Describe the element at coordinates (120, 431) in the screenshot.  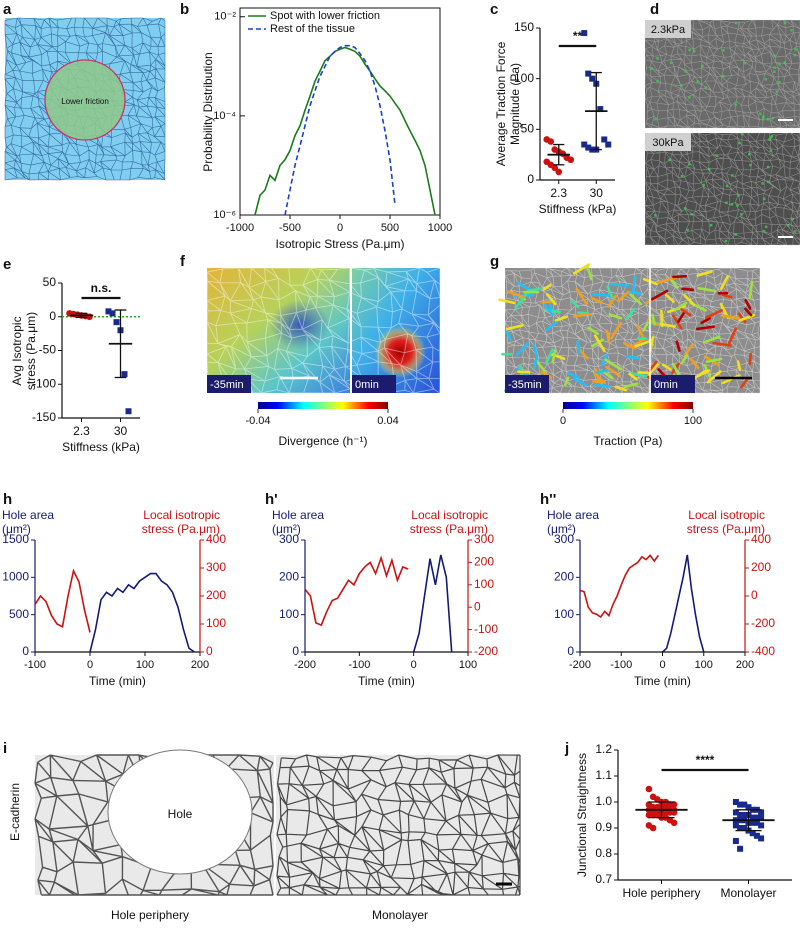
I see `x-tick-label: 30` at that location.